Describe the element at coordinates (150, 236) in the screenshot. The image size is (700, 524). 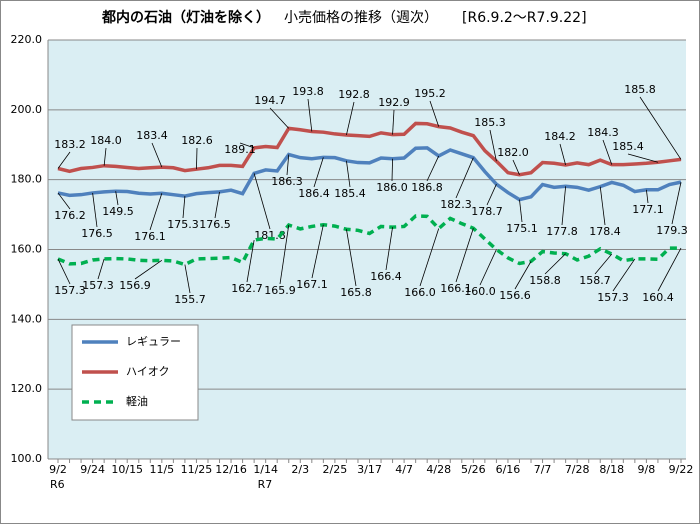
I see `data-label: 176.1` at that location.